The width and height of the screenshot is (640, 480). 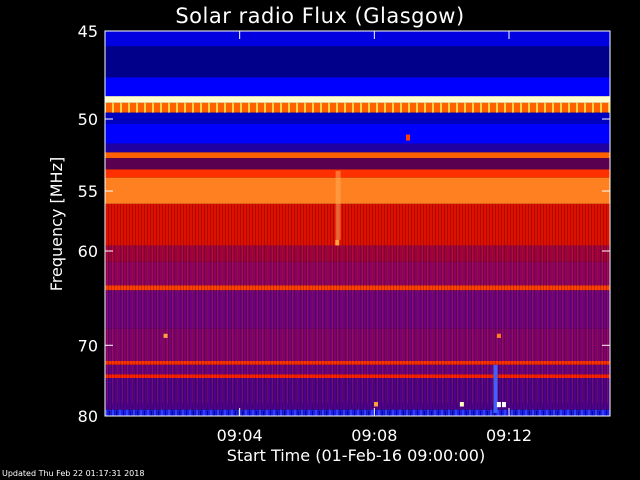 I want to click on spectrum-dotted-line, so click(x=357, y=107).